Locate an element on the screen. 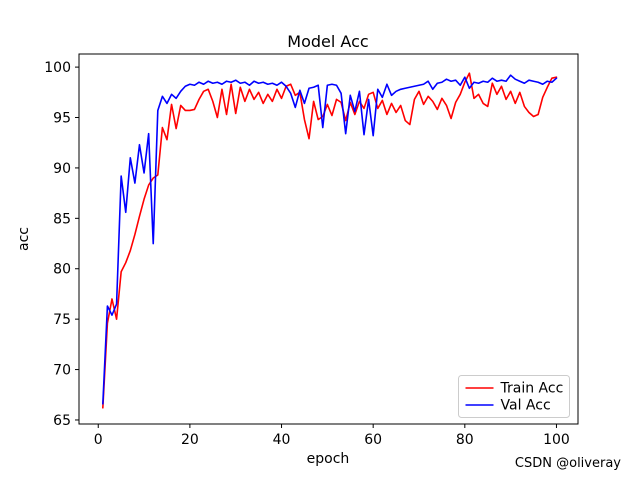  y-tick-label: 85 is located at coordinates (62, 219).